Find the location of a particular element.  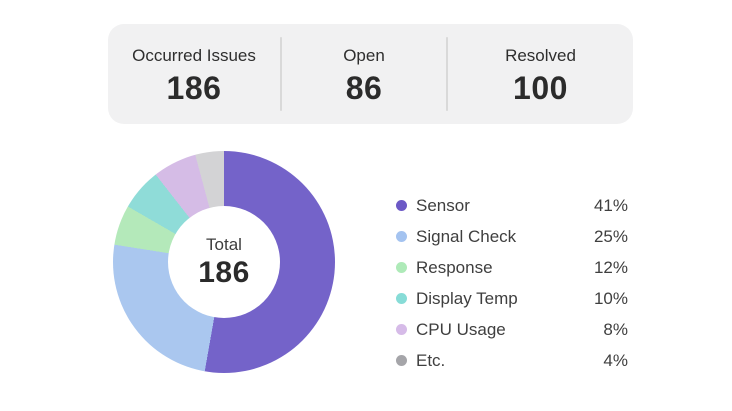

stat-resolved: Resolved 100 is located at coordinates (540, 74).